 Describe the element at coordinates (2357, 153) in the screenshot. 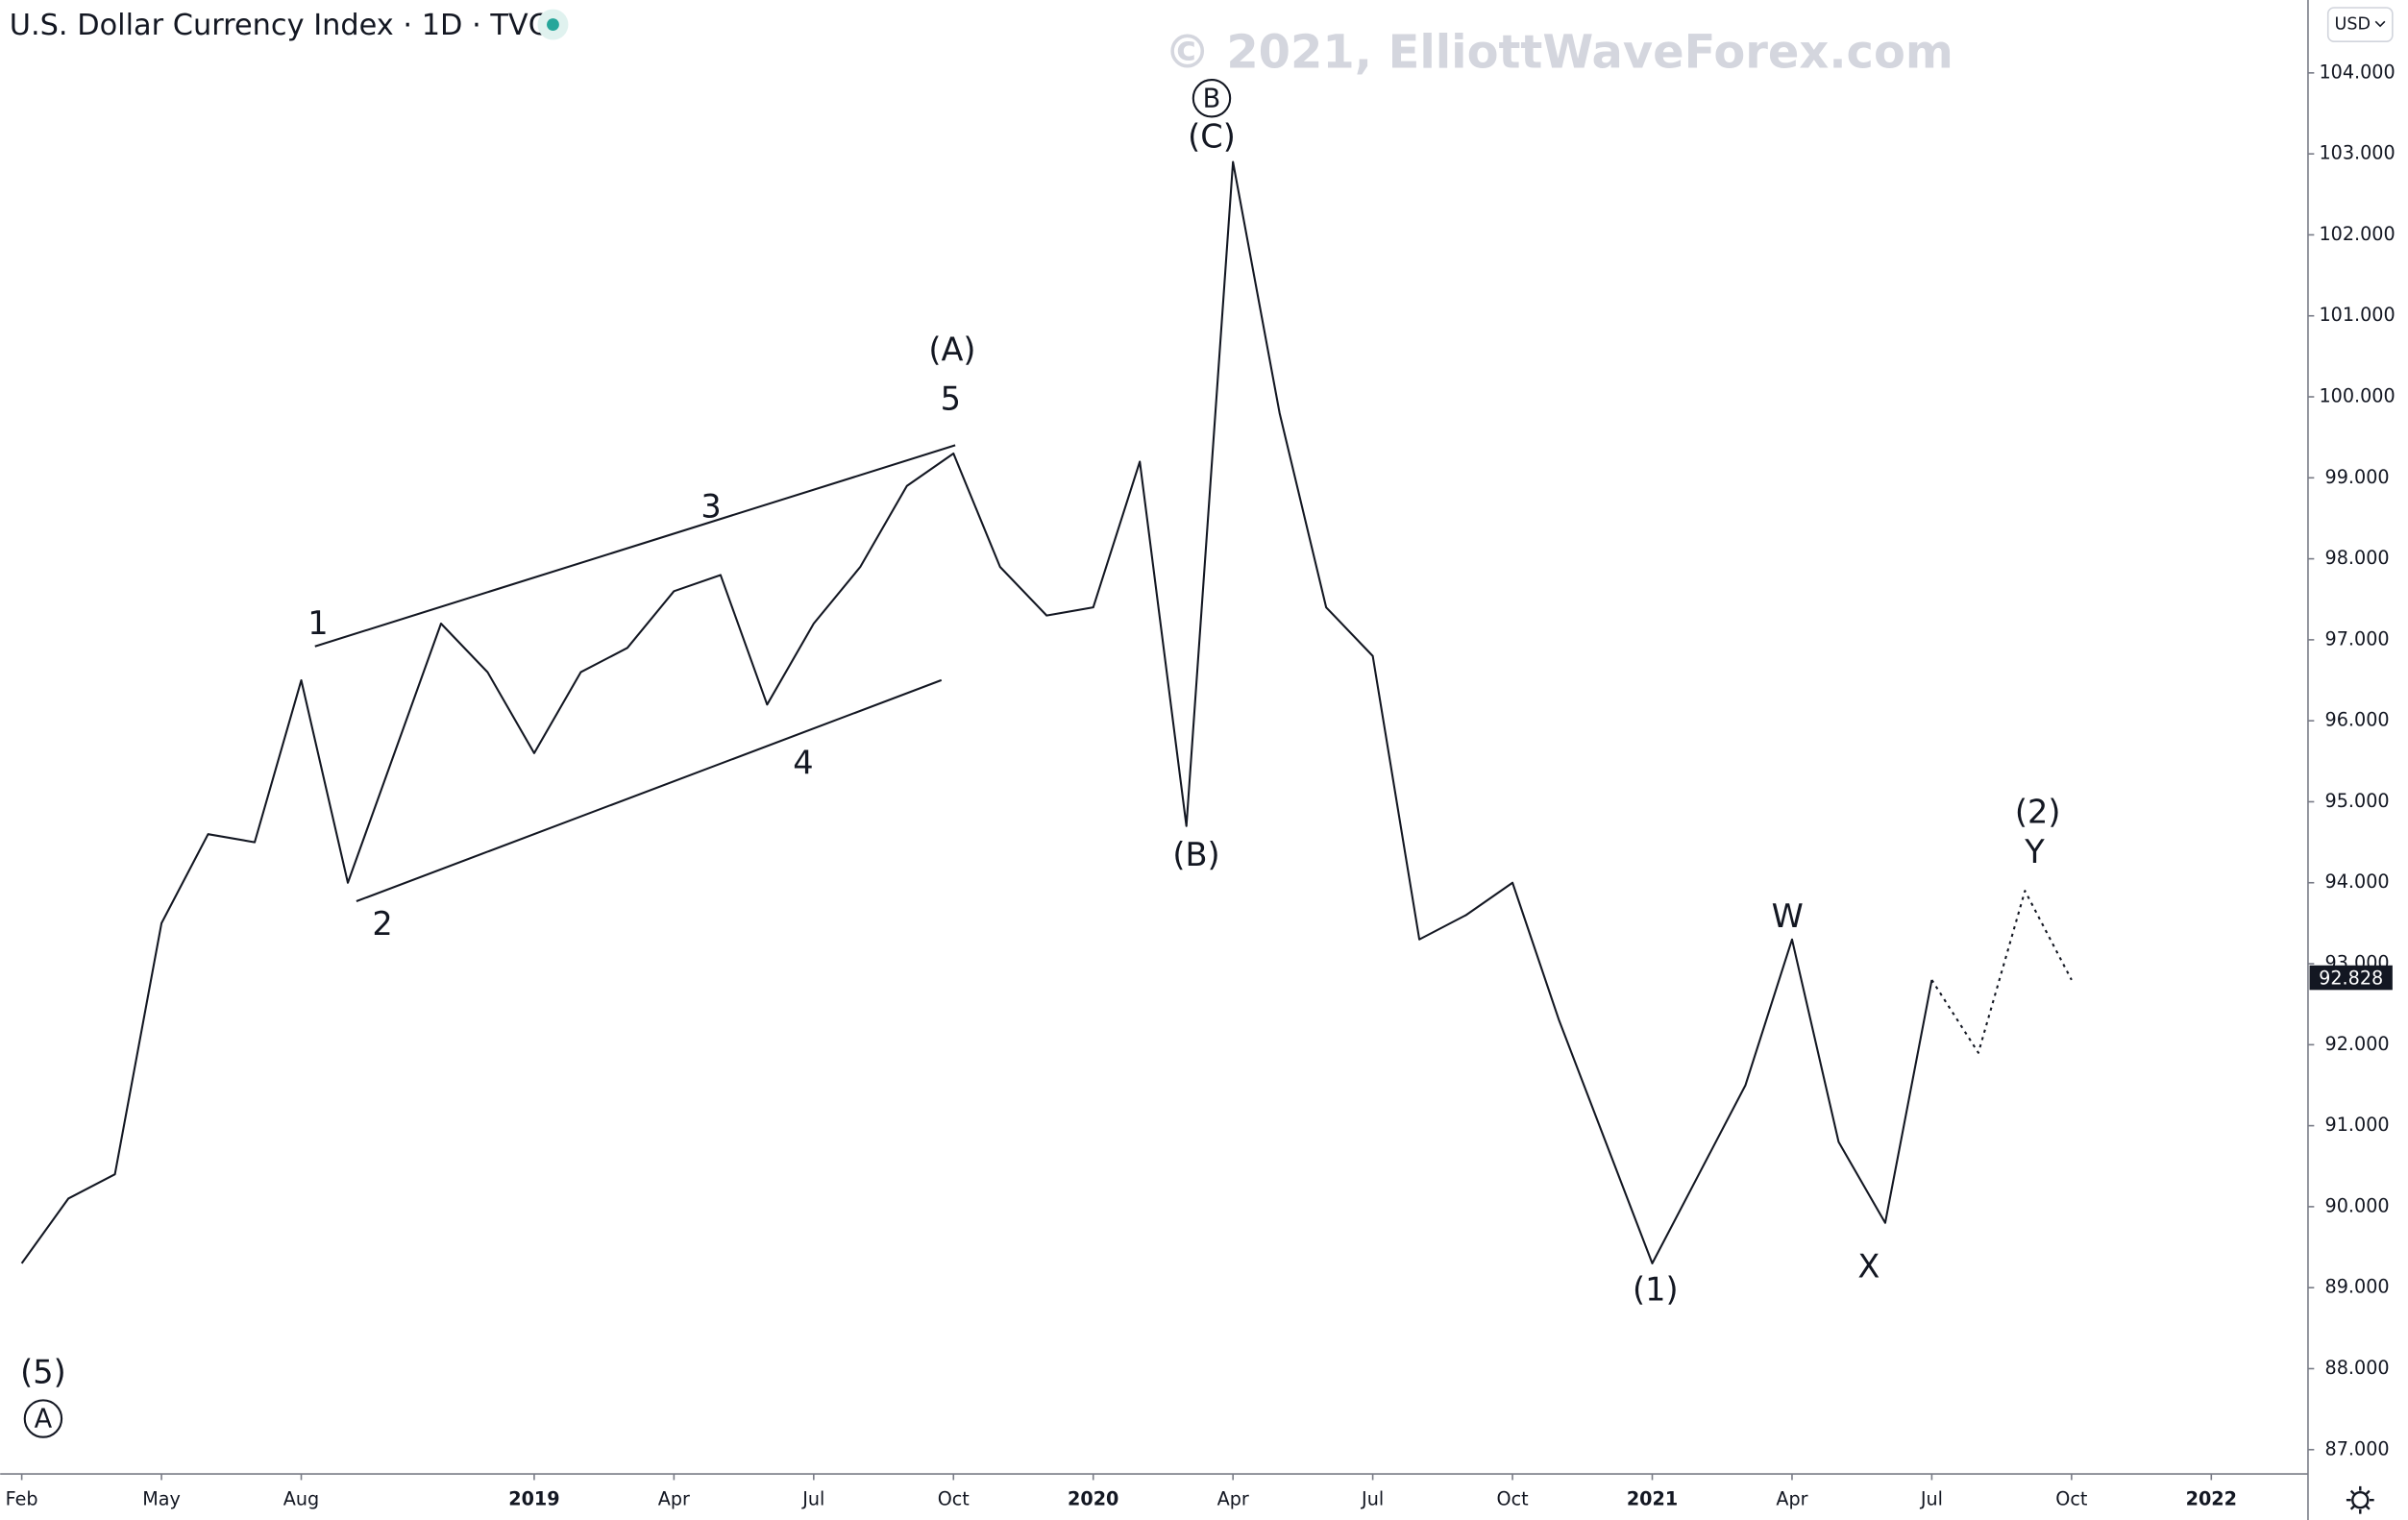

I see `y-tick-label: 103.000` at that location.